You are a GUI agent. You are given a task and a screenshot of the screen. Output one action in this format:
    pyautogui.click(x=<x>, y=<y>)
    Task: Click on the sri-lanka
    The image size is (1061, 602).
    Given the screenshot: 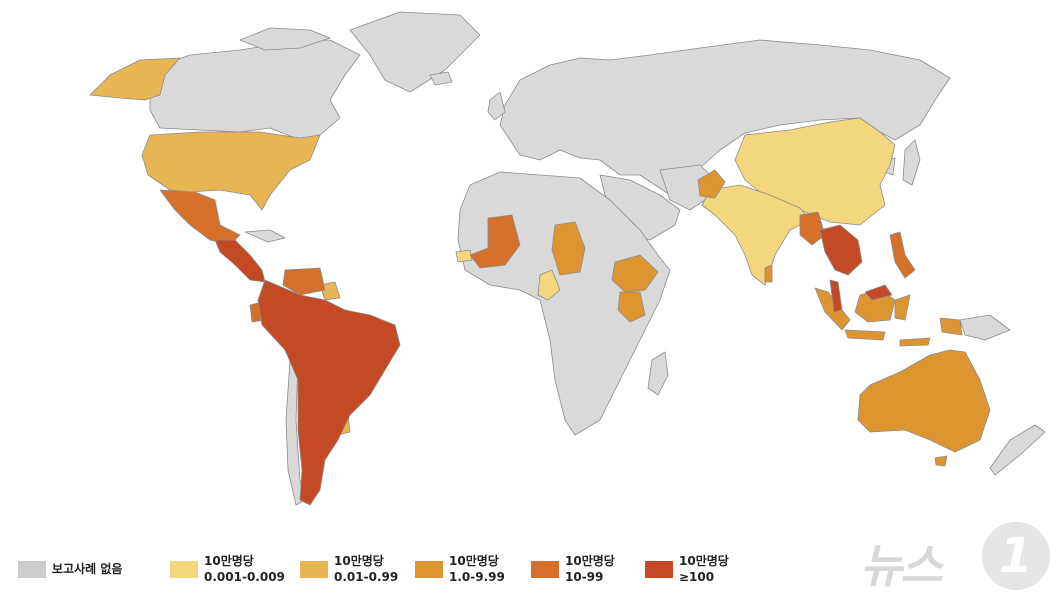 What is the action you would take?
    pyautogui.click(x=768, y=273)
    